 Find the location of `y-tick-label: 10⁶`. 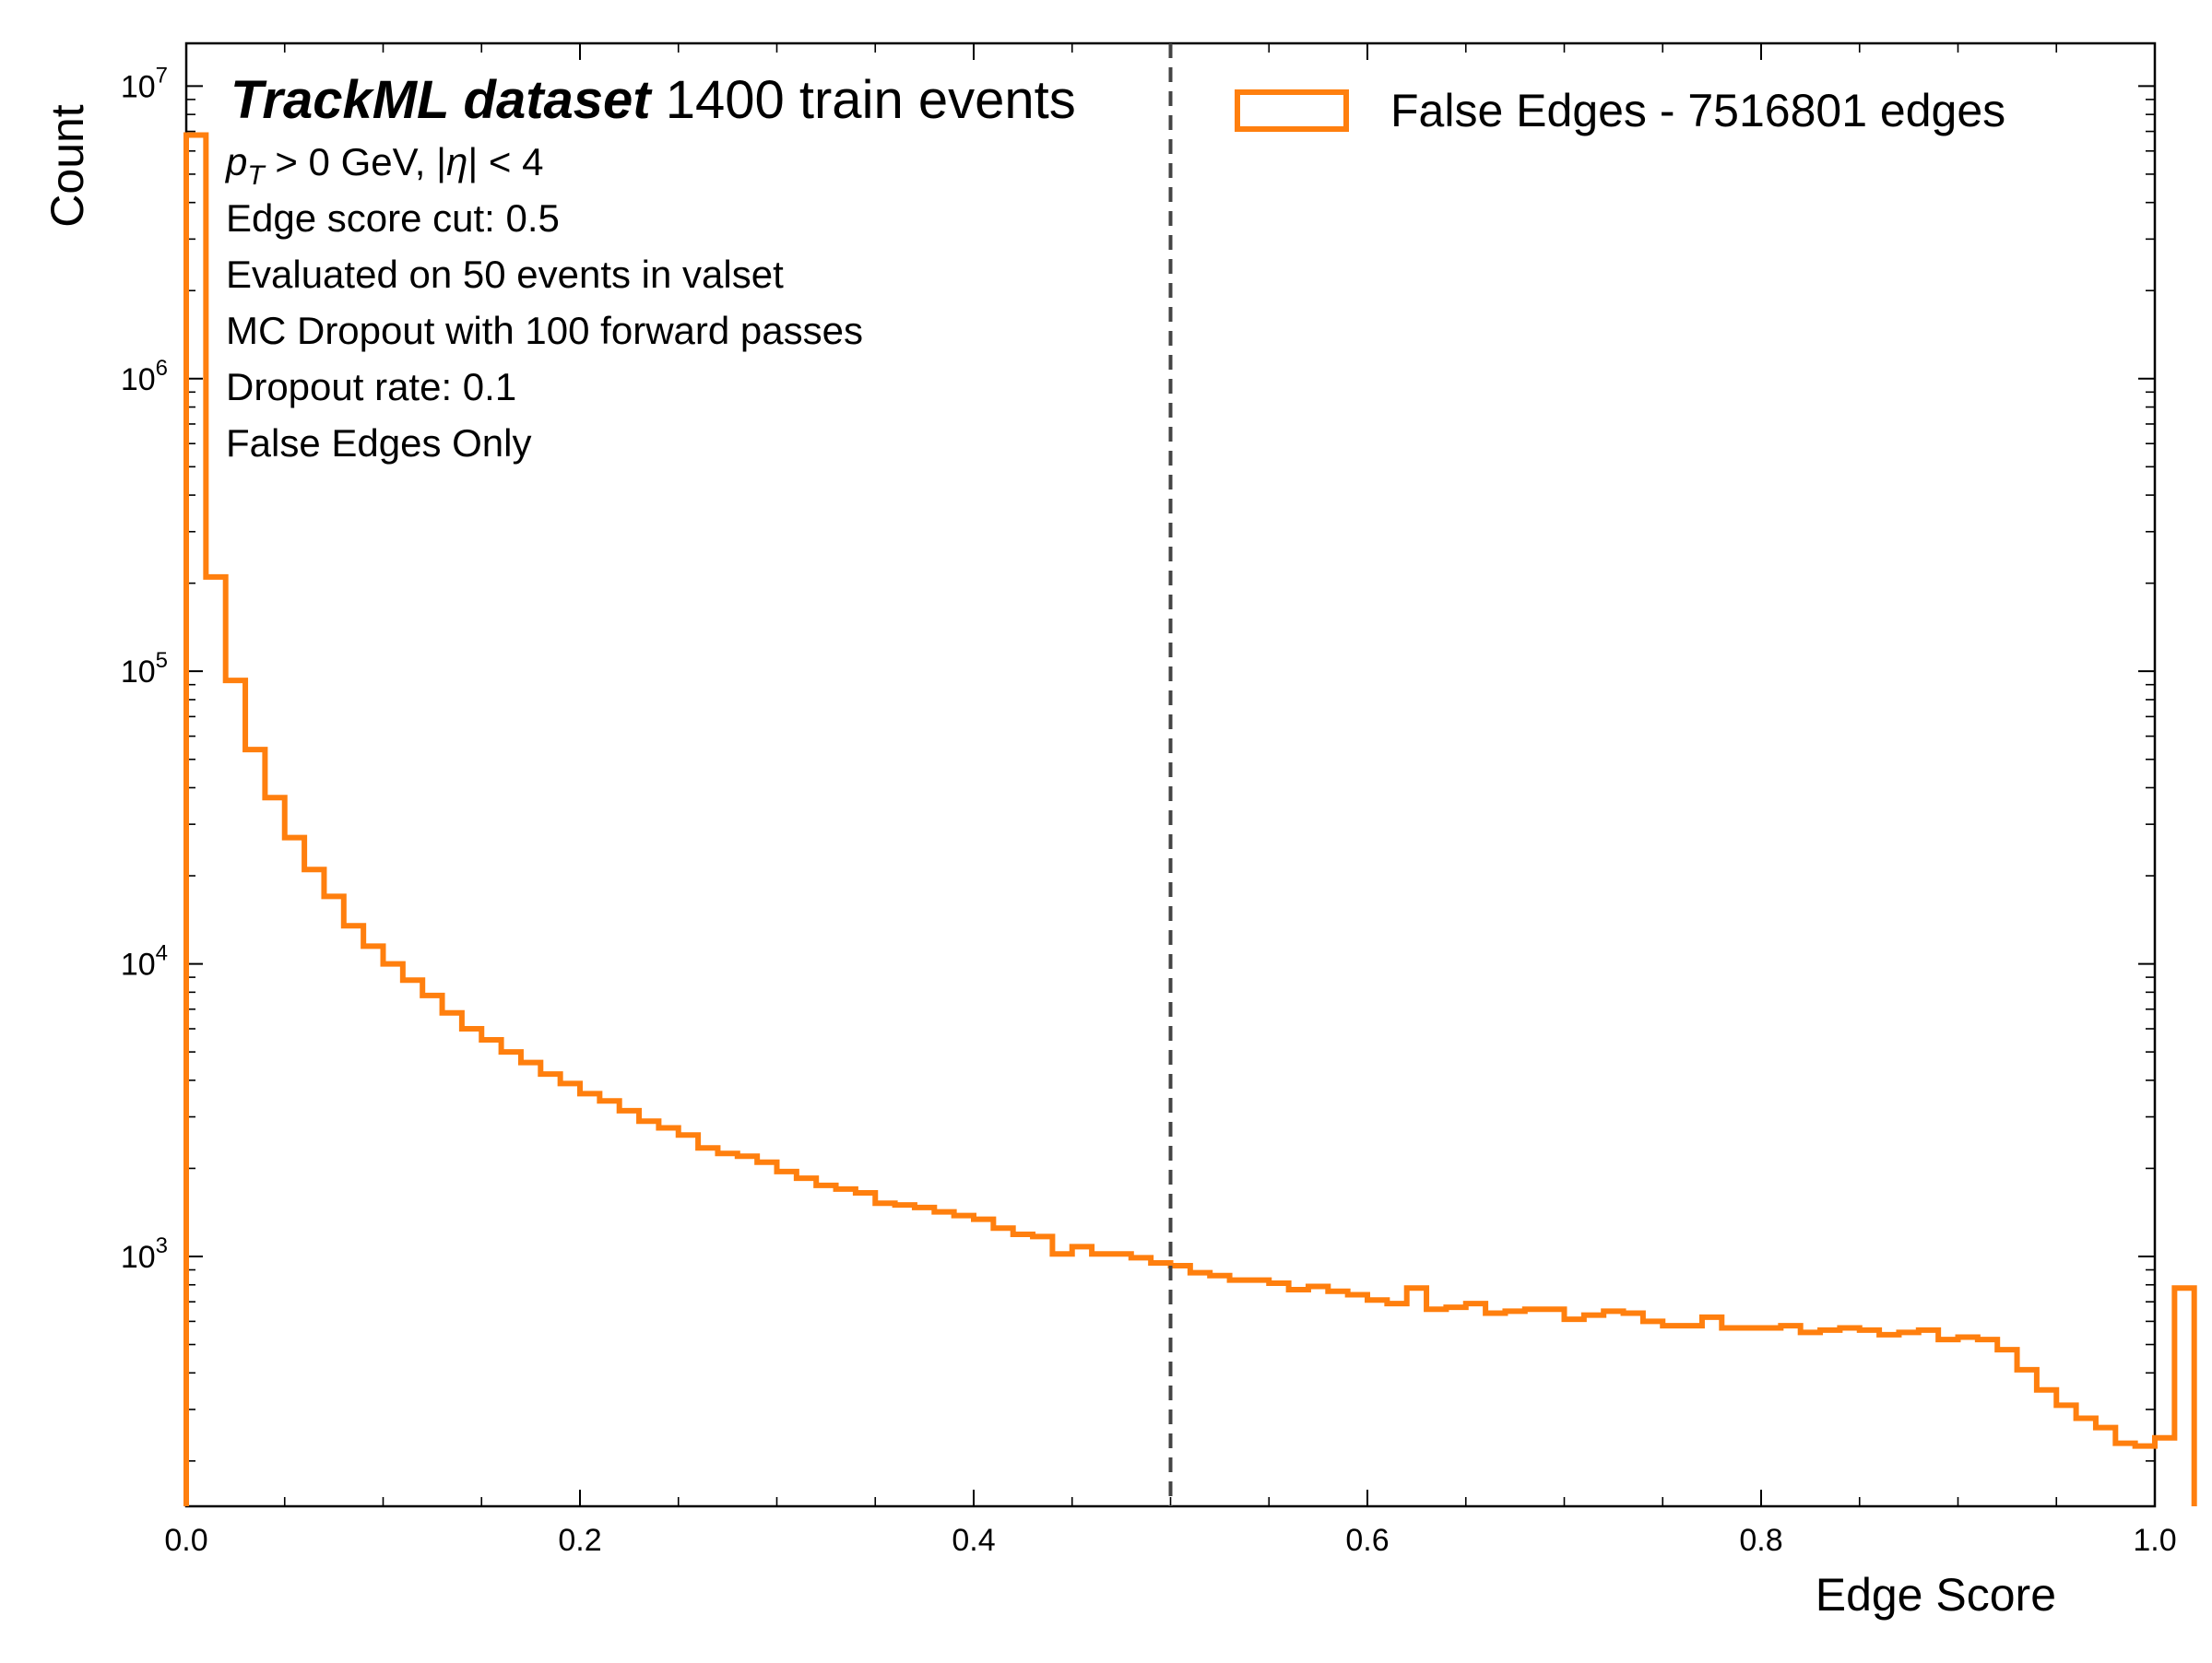

y-tick-label: 10⁶ is located at coordinates (144, 376).